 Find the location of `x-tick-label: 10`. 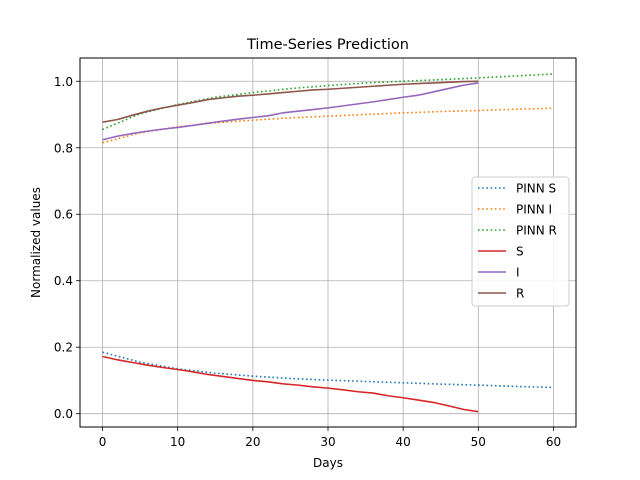

x-tick-label: 10 is located at coordinates (177, 442).